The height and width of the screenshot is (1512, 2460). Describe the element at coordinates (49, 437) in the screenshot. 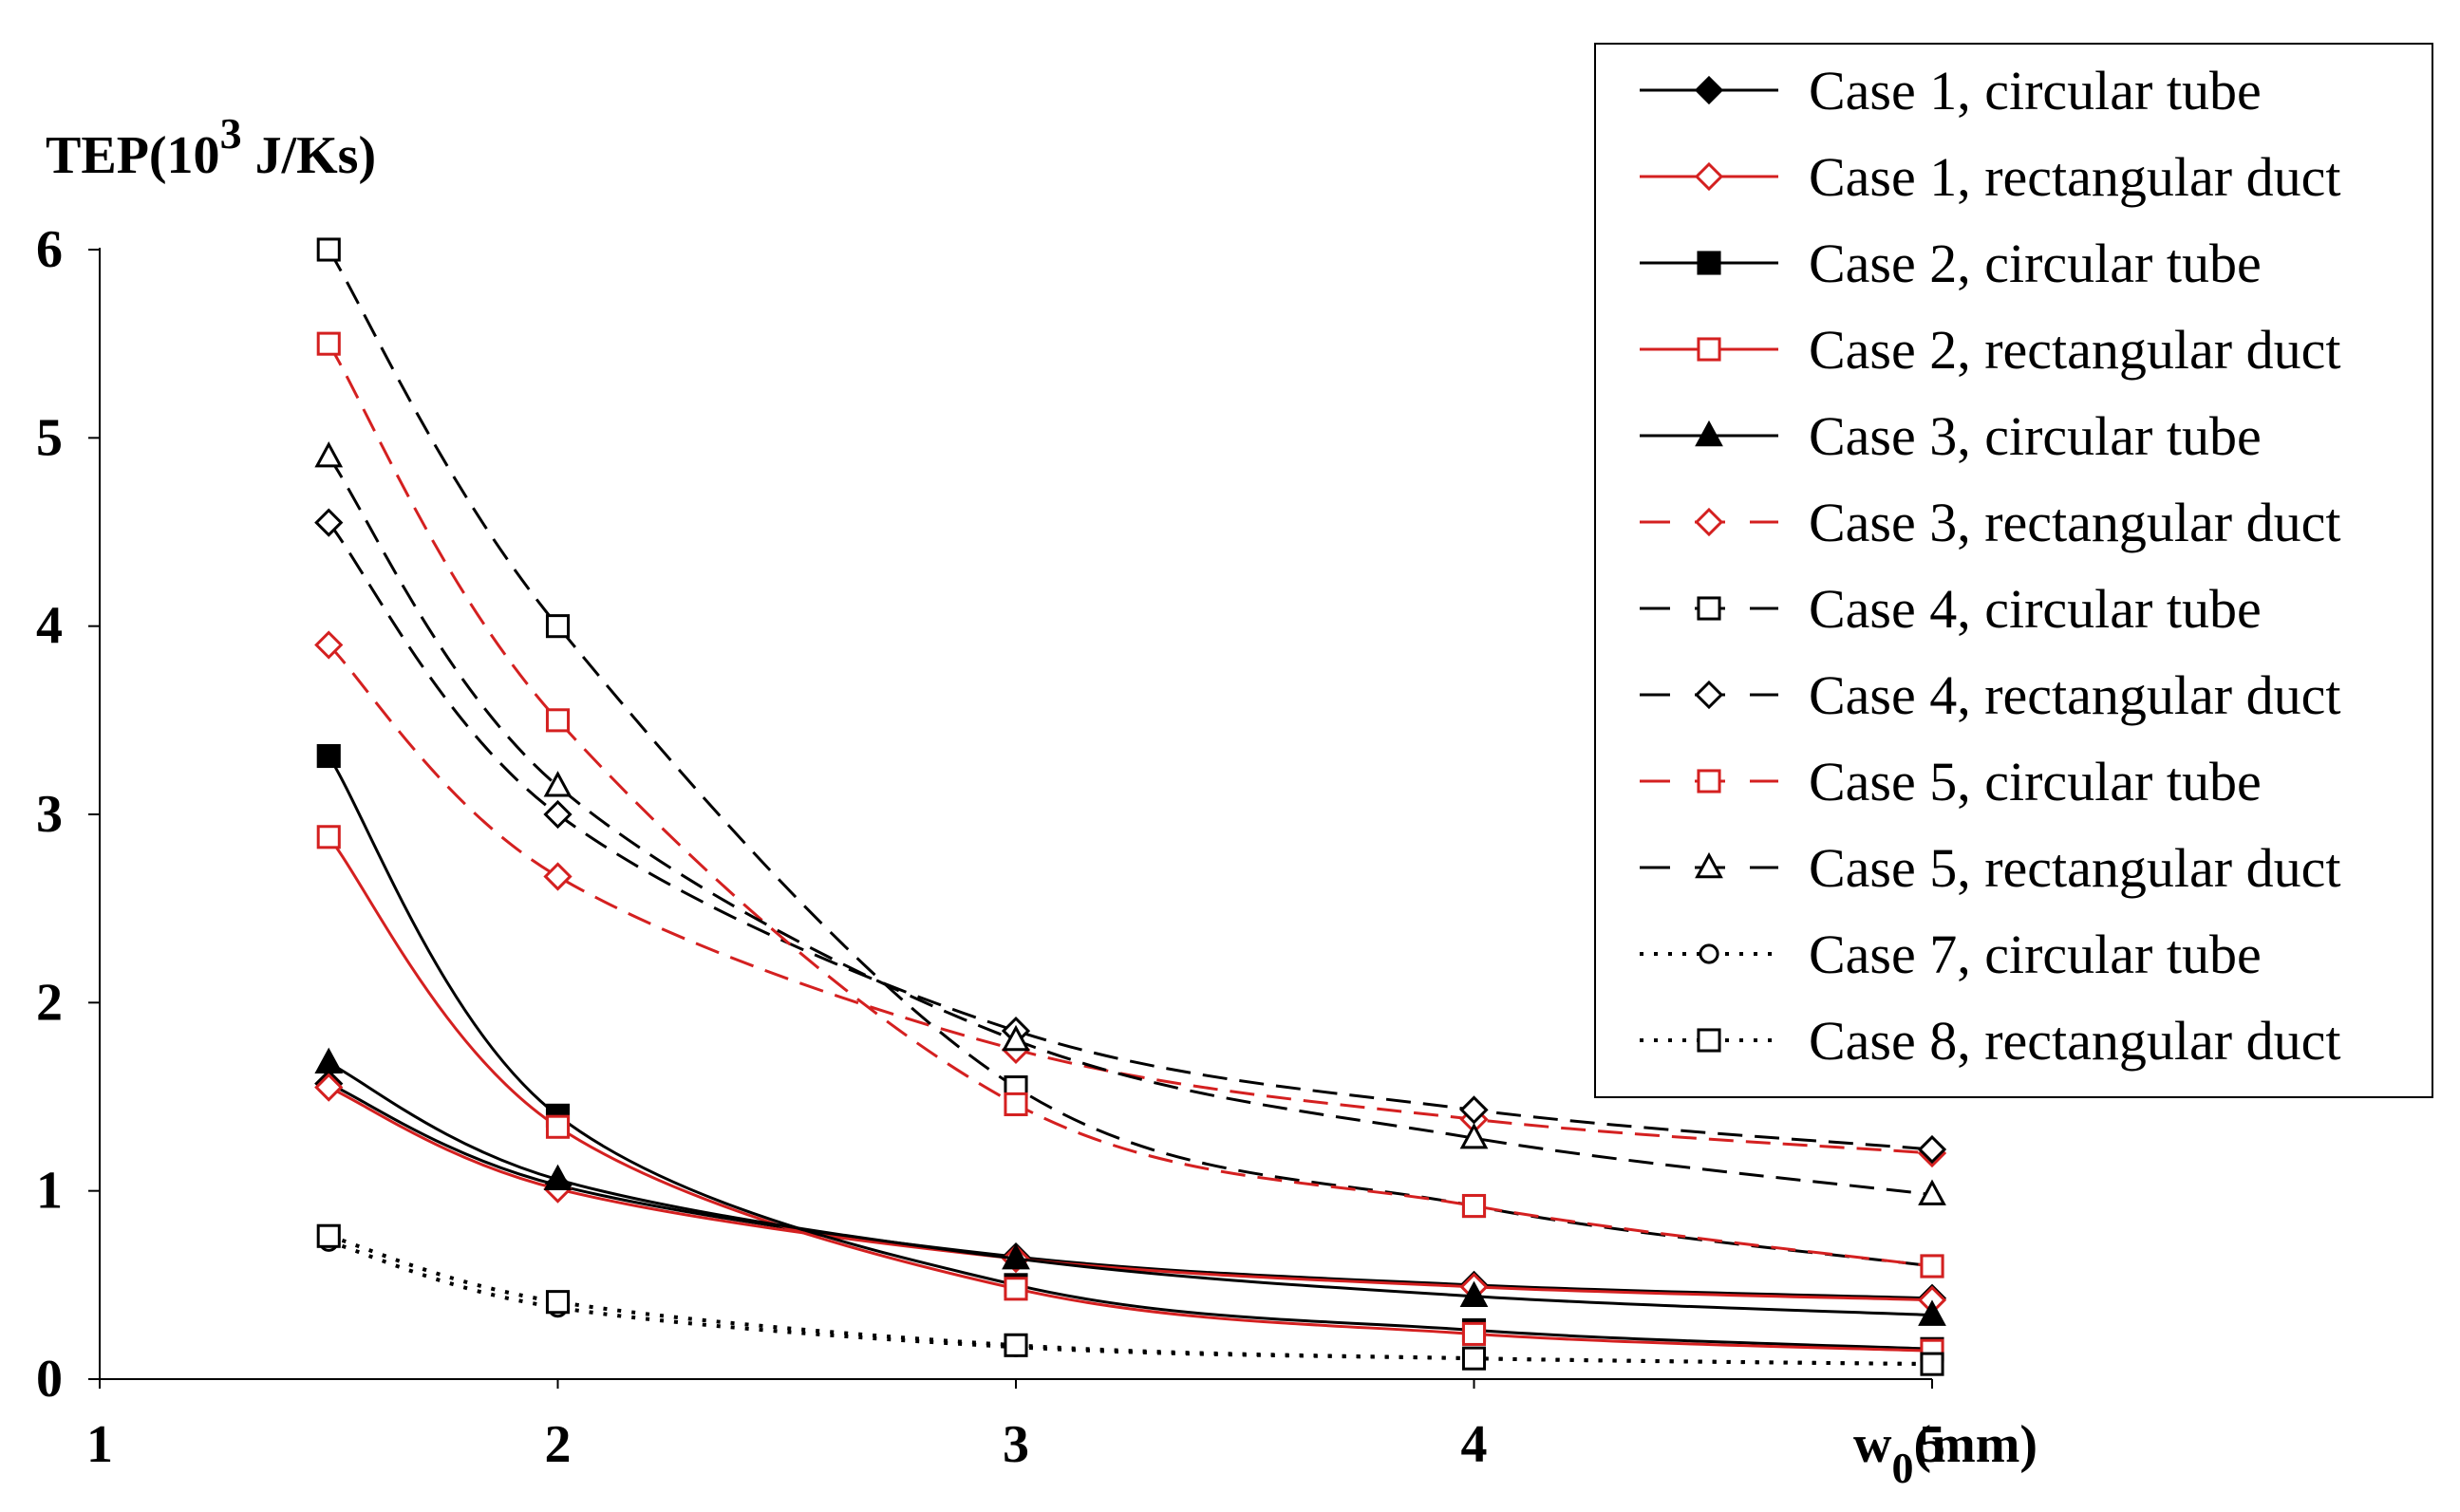

I see `y-tick-label: 5` at that location.